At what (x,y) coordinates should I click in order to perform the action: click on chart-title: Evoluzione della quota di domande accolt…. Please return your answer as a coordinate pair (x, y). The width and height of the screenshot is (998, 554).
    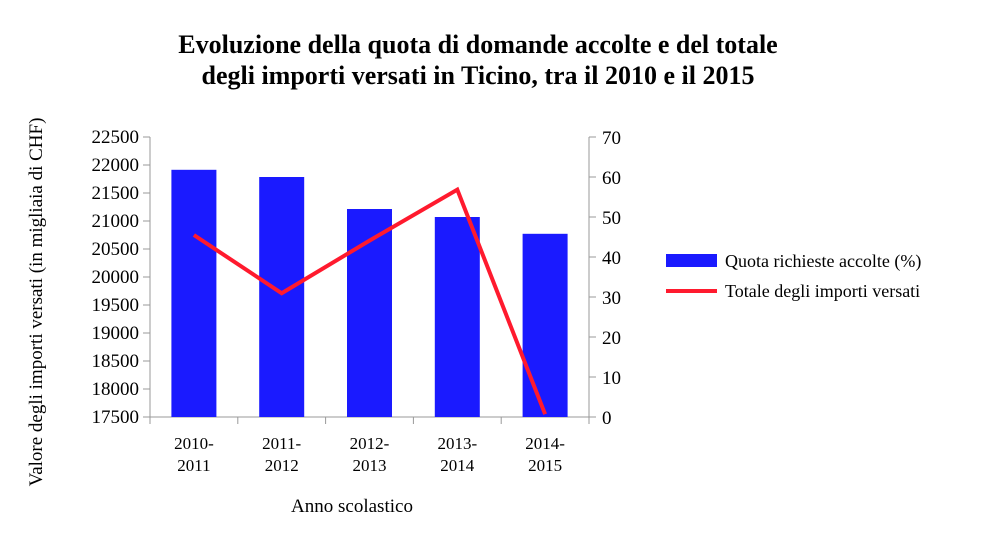
    Looking at the image, I should click on (477, 60).